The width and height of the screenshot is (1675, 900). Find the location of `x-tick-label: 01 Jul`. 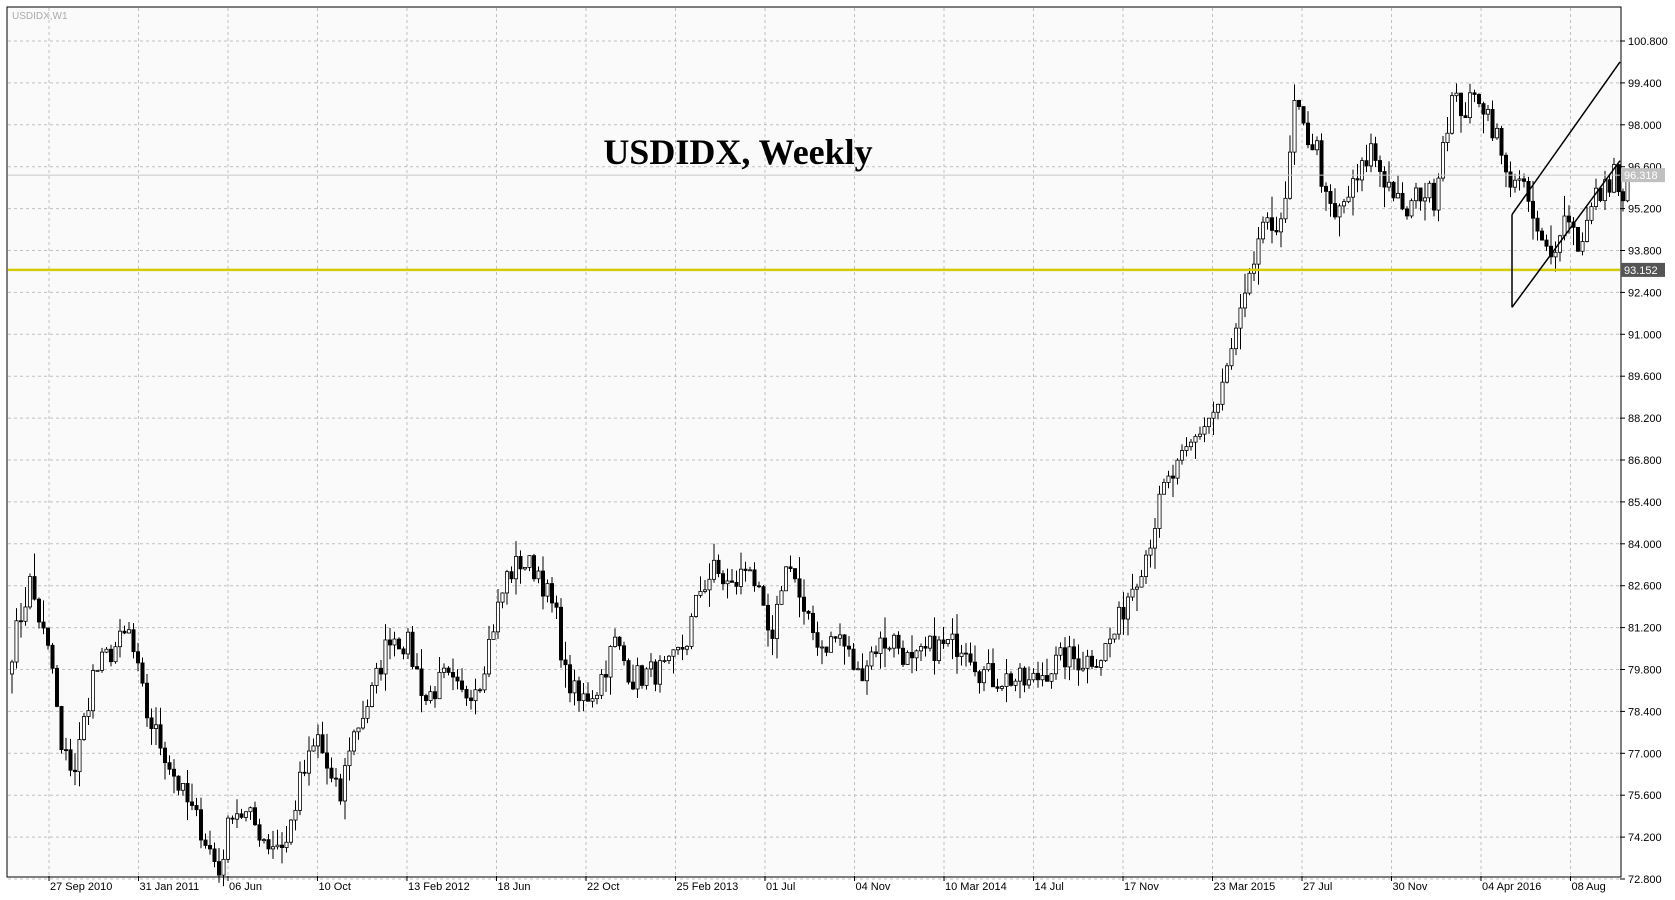

x-tick-label: 01 Jul is located at coordinates (780, 887).